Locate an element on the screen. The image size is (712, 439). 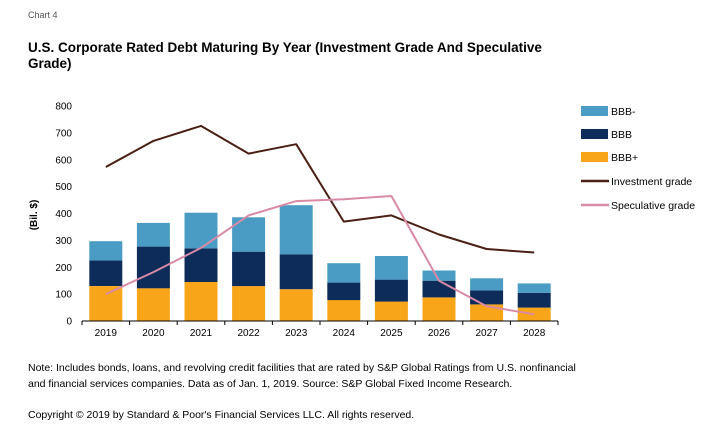
y-tick-label: 400 is located at coordinates (63, 214).